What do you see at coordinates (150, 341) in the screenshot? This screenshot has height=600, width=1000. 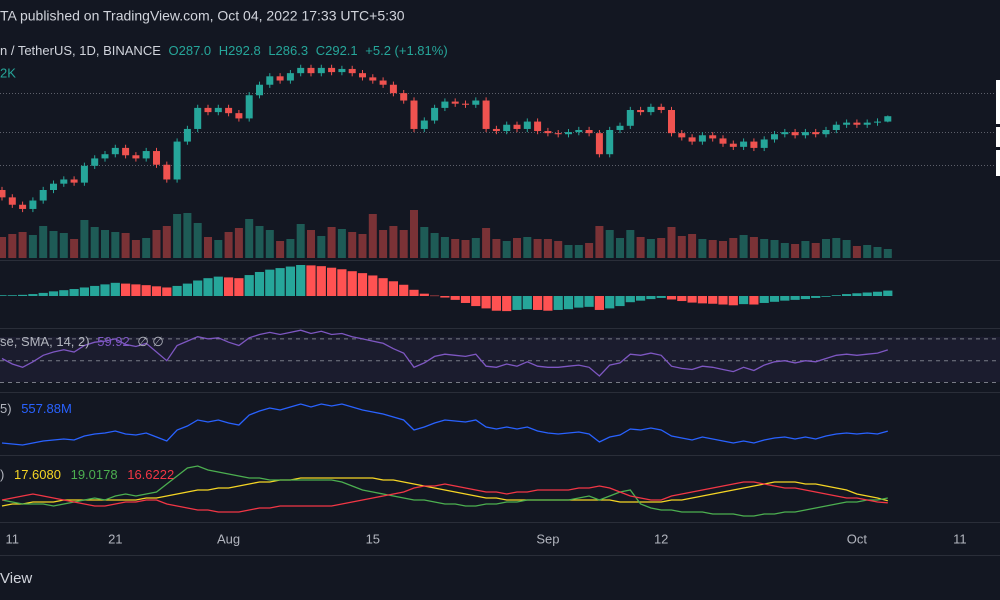 I see `rsi-tail: ∅ ∅` at bounding box center [150, 341].